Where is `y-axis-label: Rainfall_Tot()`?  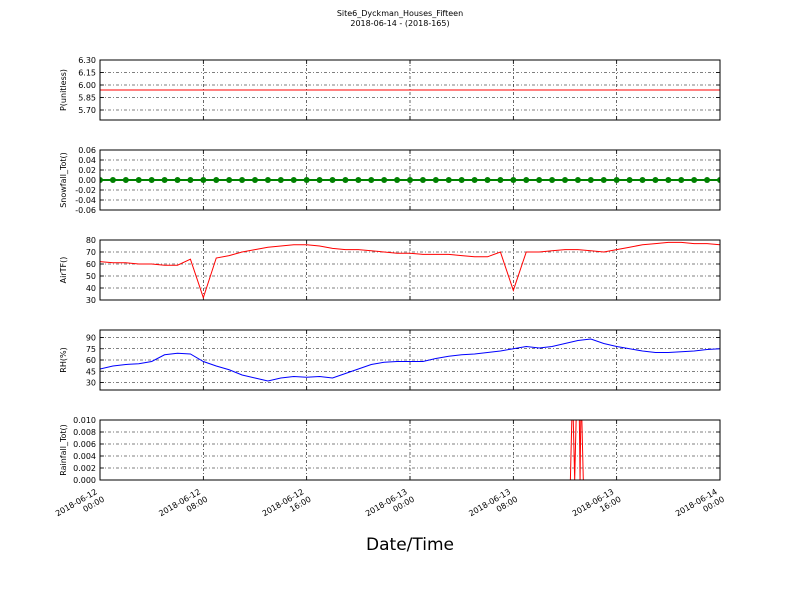
y-axis-label: Rainfall_Tot() is located at coordinates (63, 450).